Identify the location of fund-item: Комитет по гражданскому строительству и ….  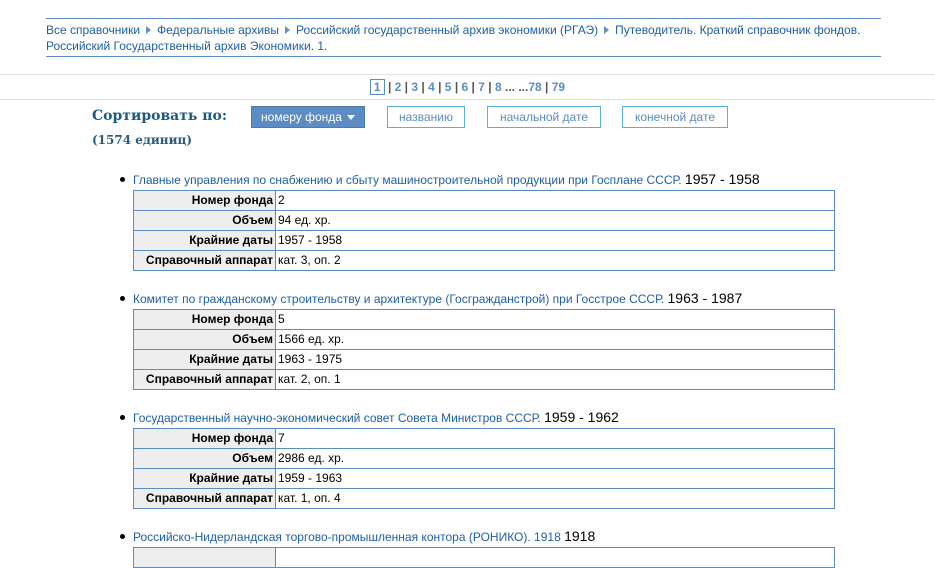
(478, 340).